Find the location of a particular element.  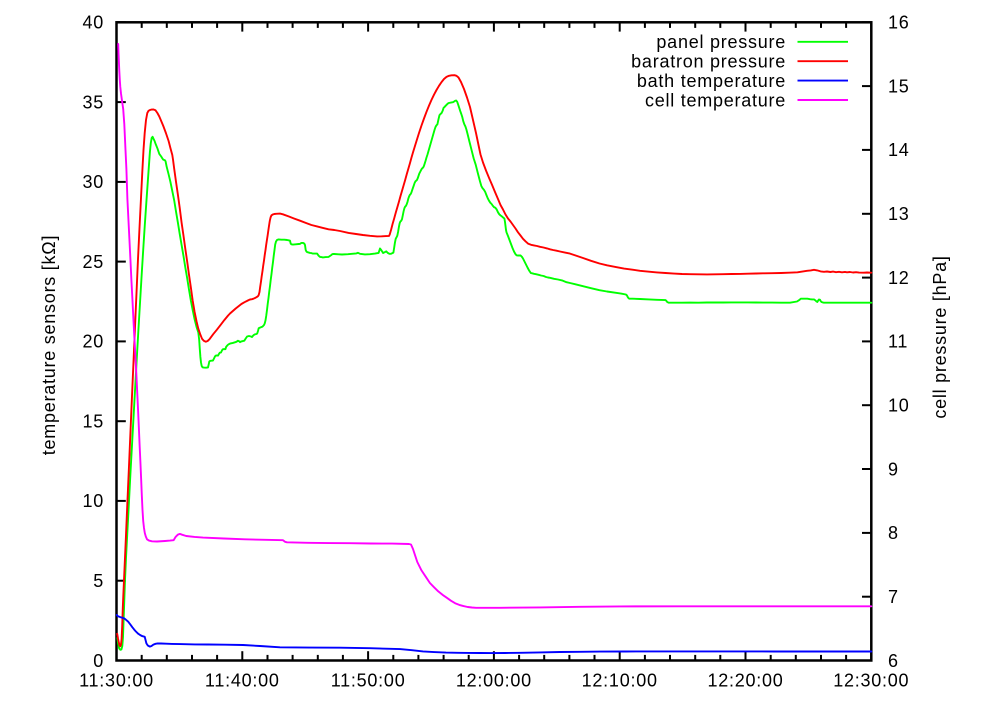

svg-text: 16 is located at coordinates (899, 23).